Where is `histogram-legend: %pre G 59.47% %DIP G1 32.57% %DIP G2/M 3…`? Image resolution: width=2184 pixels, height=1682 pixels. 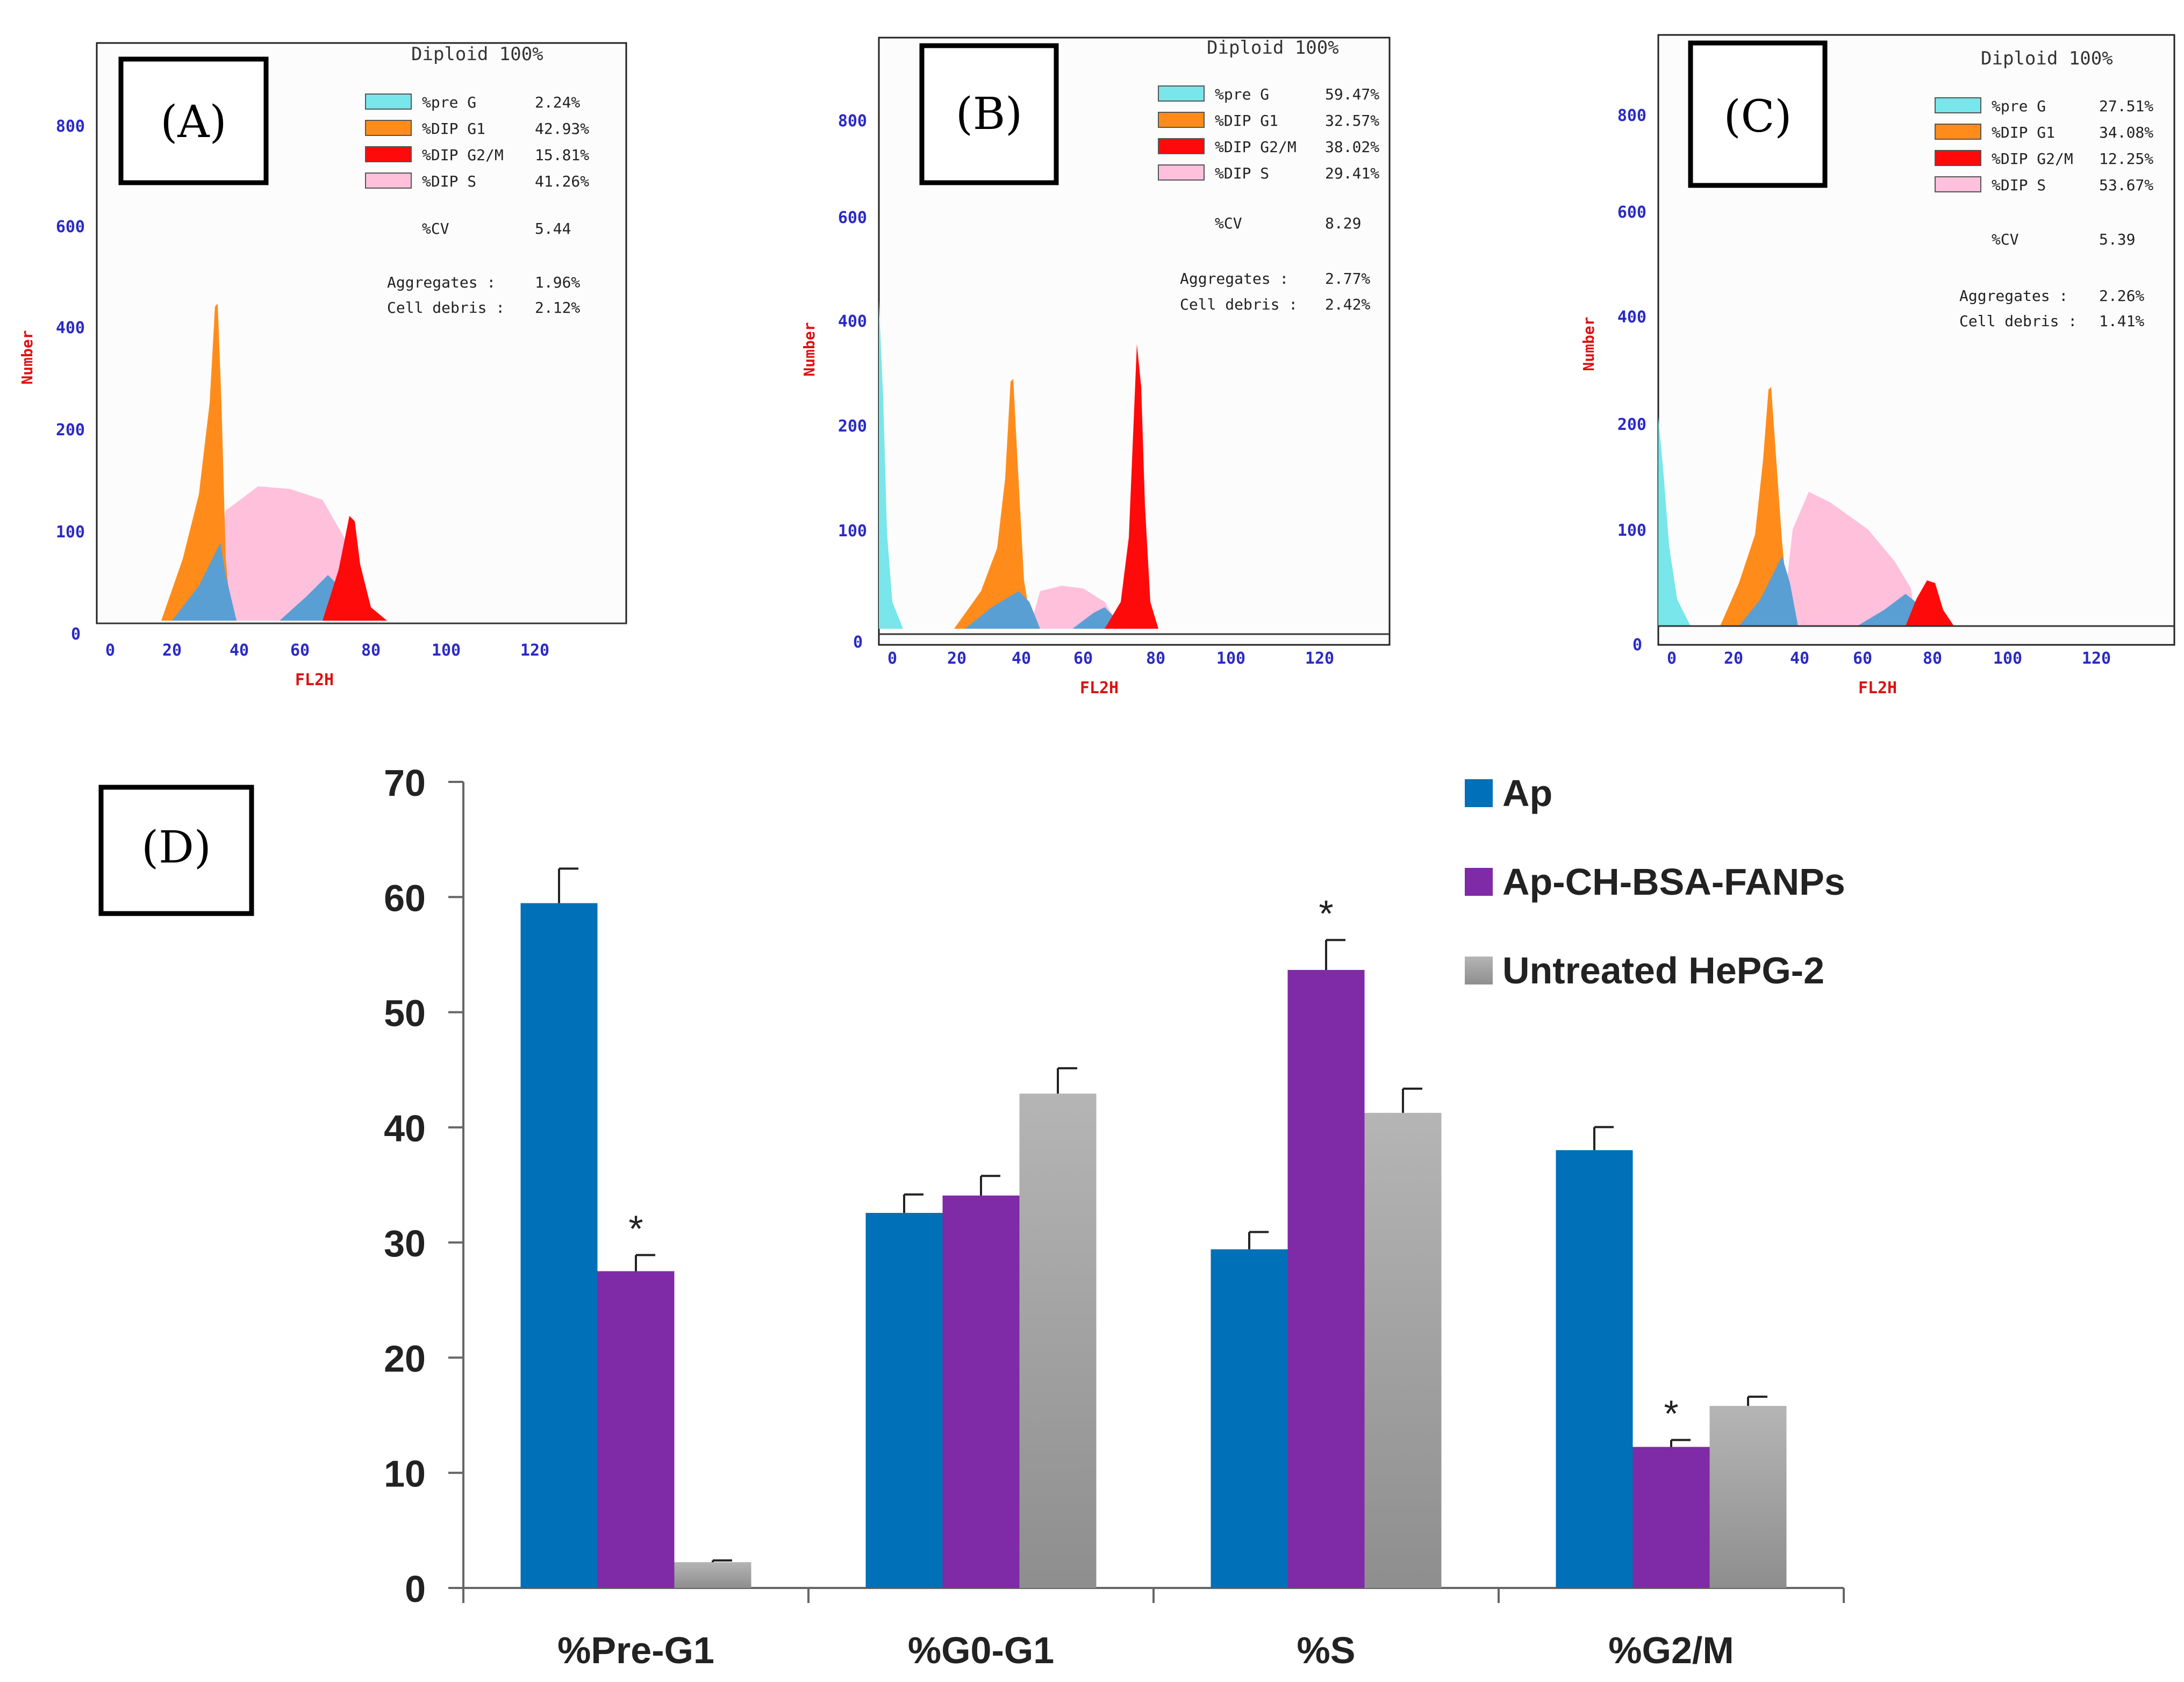
histogram-legend: %pre G 59.47% %DIP G1 32.57% %DIP G2/M 3… is located at coordinates (1268, 199).